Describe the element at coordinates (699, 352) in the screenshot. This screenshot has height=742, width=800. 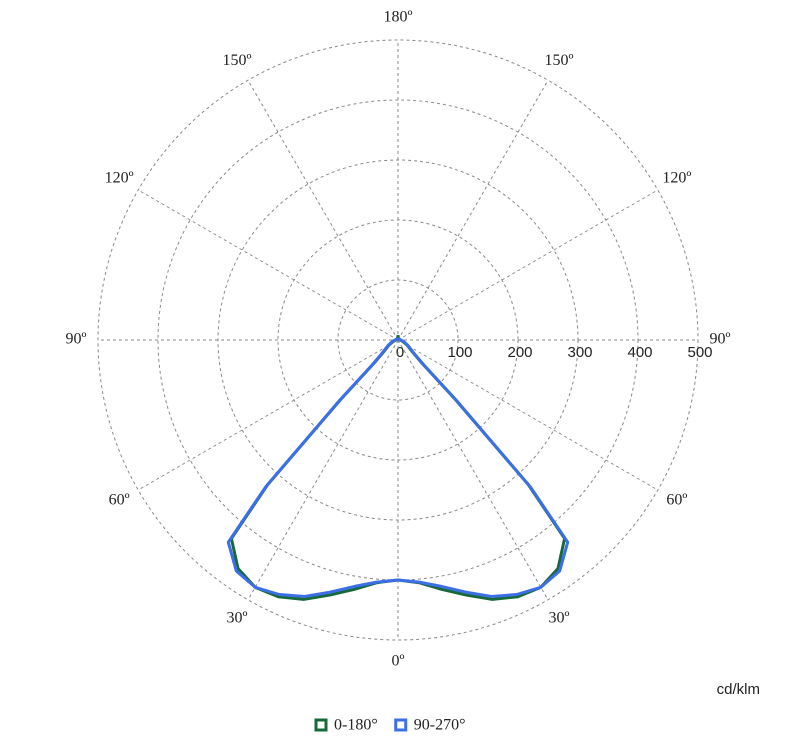
I see `r-tick-label: 500` at that location.